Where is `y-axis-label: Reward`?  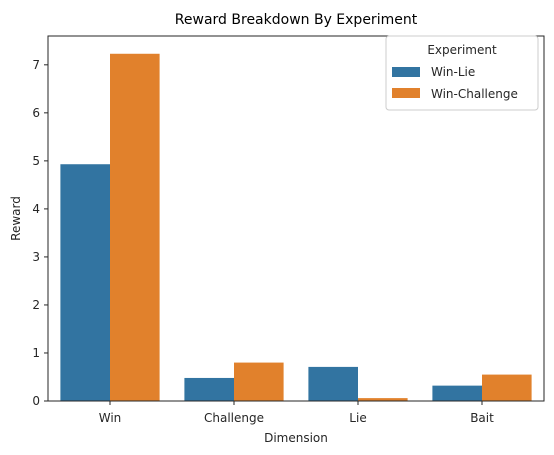
y-axis-label: Reward is located at coordinates (16, 218).